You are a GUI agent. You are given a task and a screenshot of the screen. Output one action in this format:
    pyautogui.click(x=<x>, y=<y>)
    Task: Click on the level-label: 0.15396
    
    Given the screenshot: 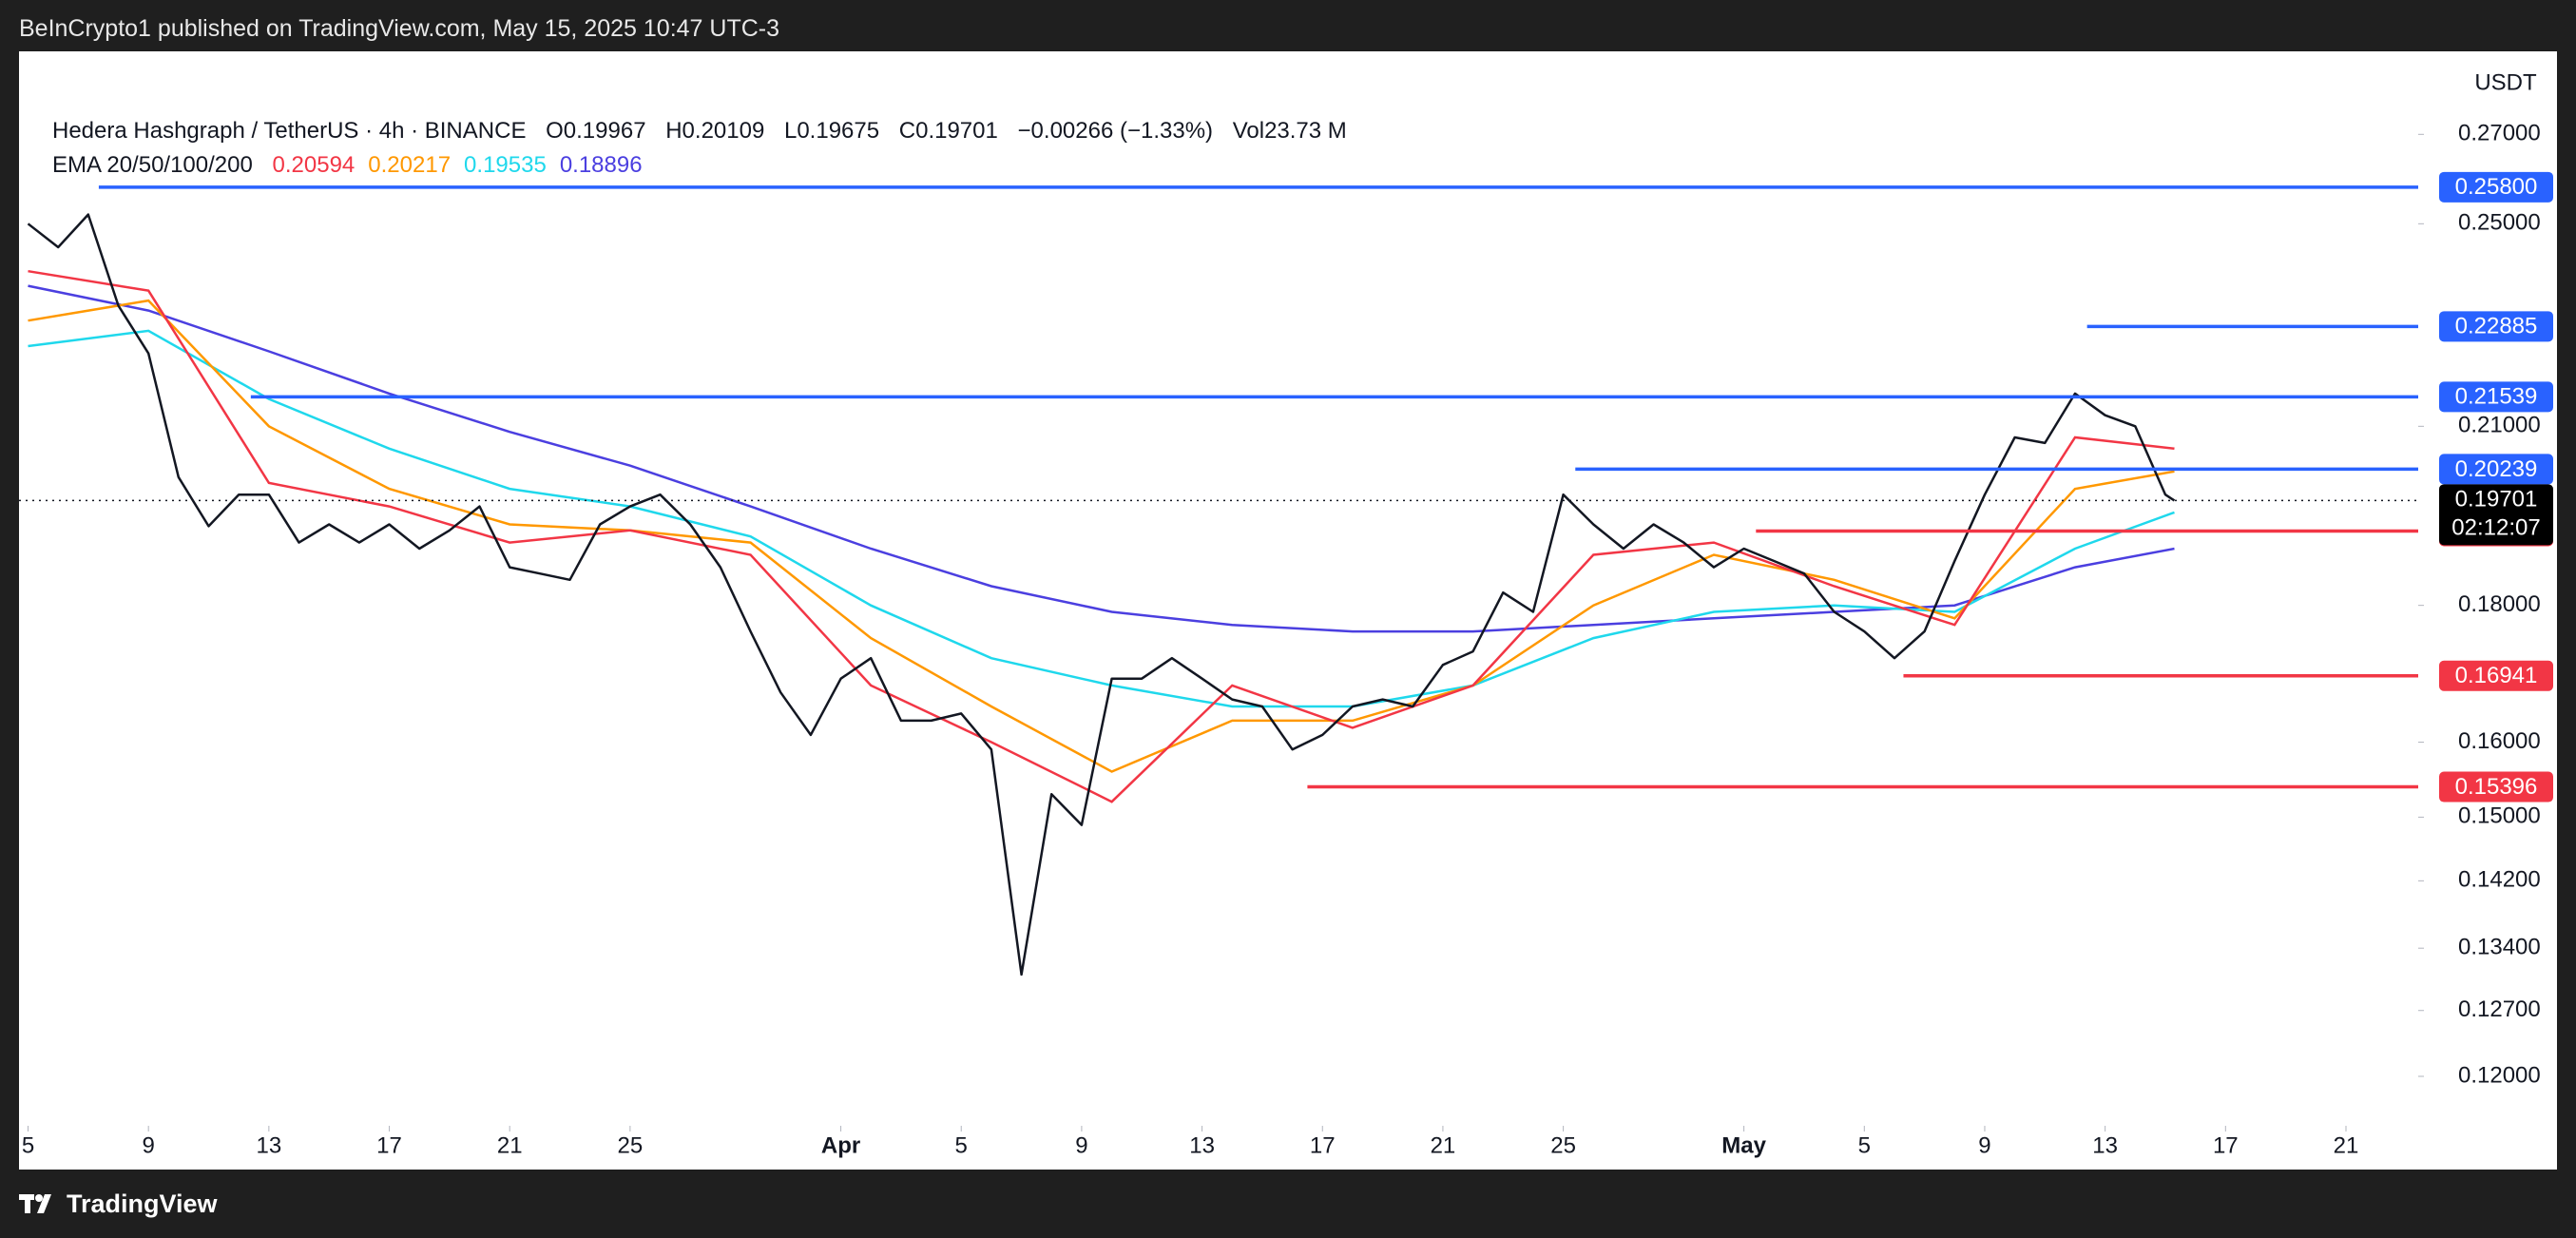 What is the action you would take?
    pyautogui.click(x=2497, y=787)
    